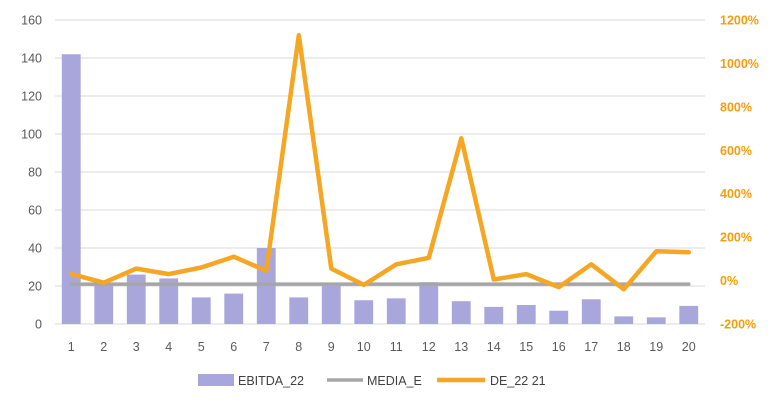 The width and height of the screenshot is (774, 404). I want to click on right-tick-label: 0%, so click(729, 281).